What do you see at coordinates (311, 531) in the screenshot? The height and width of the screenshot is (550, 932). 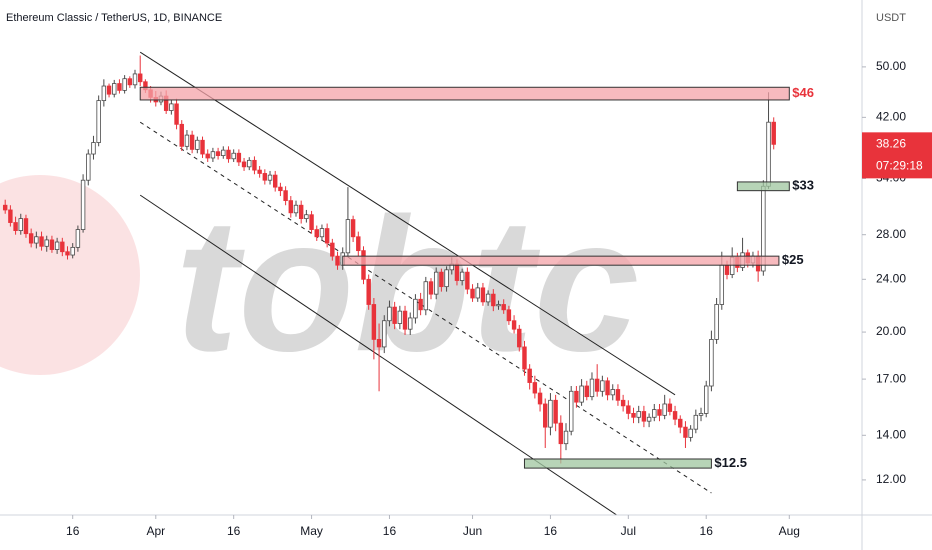 I see `x-tick-label: May` at bounding box center [311, 531].